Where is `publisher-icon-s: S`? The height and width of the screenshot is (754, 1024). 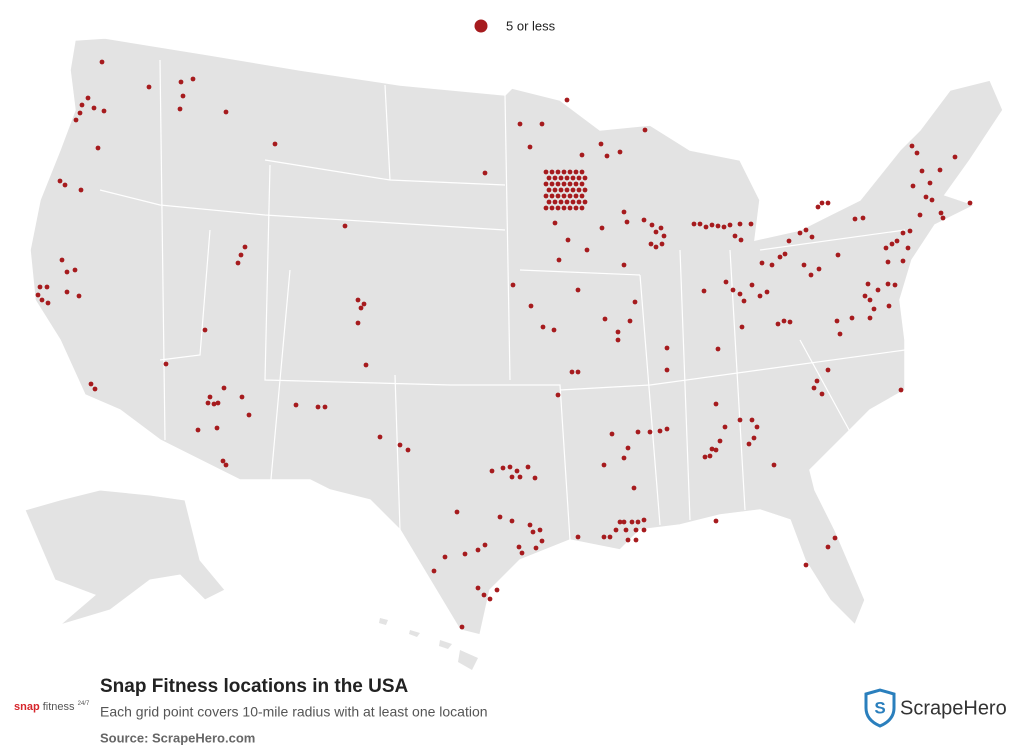 publisher-icon-s: S is located at coordinates (879, 707).